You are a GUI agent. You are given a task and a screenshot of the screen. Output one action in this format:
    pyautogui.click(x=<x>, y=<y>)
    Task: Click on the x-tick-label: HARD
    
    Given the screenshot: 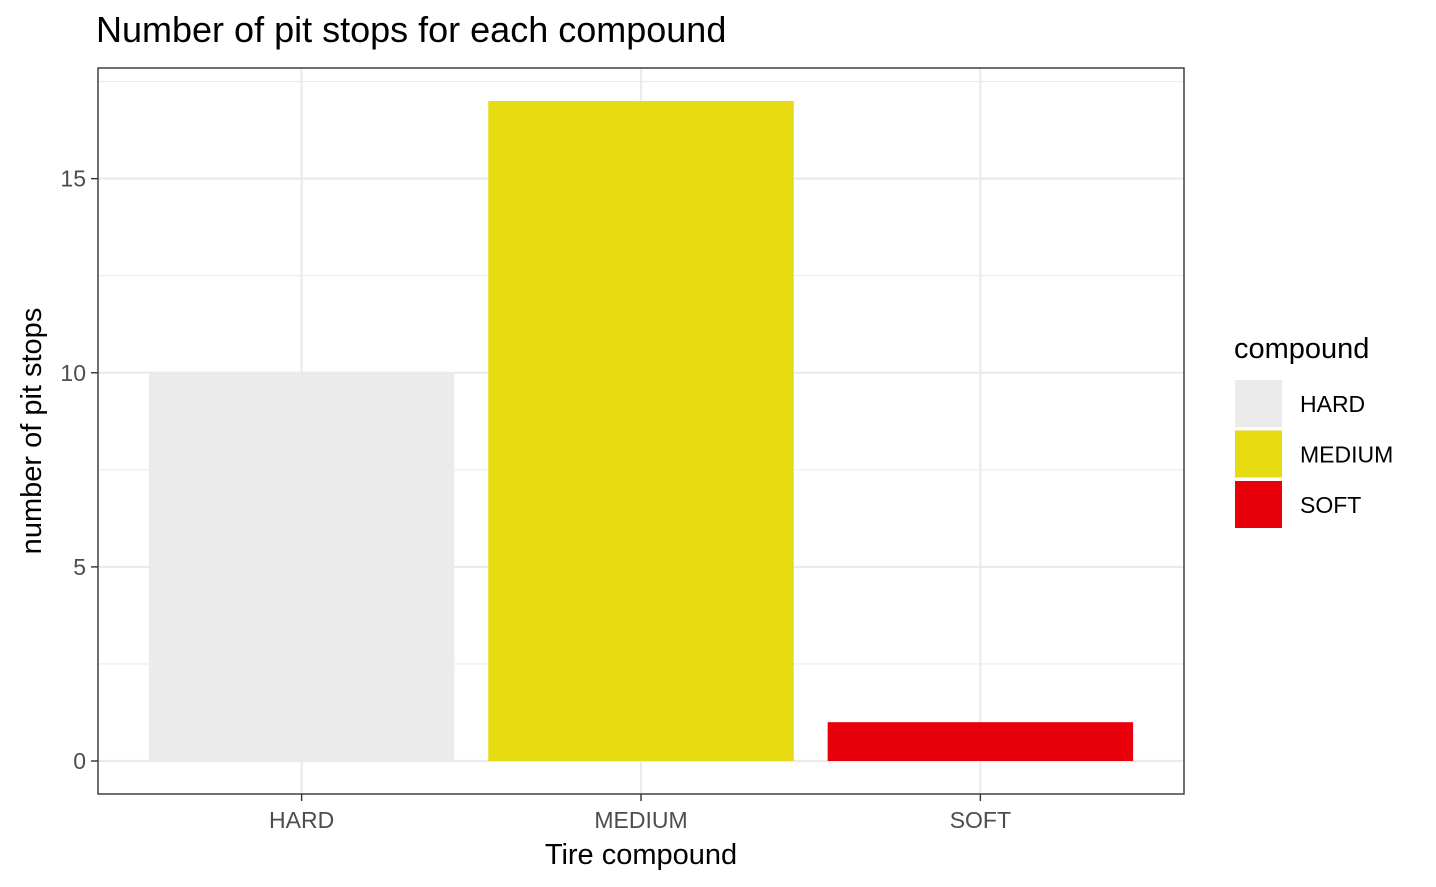 What is the action you would take?
    pyautogui.click(x=301, y=820)
    